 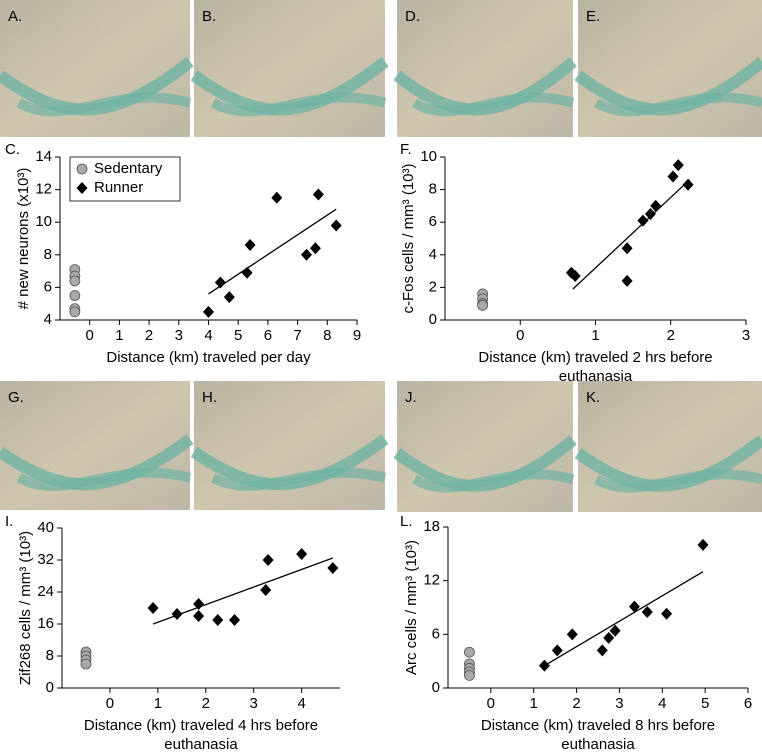 I want to click on x-tick-label: 8, so click(x=327, y=335).